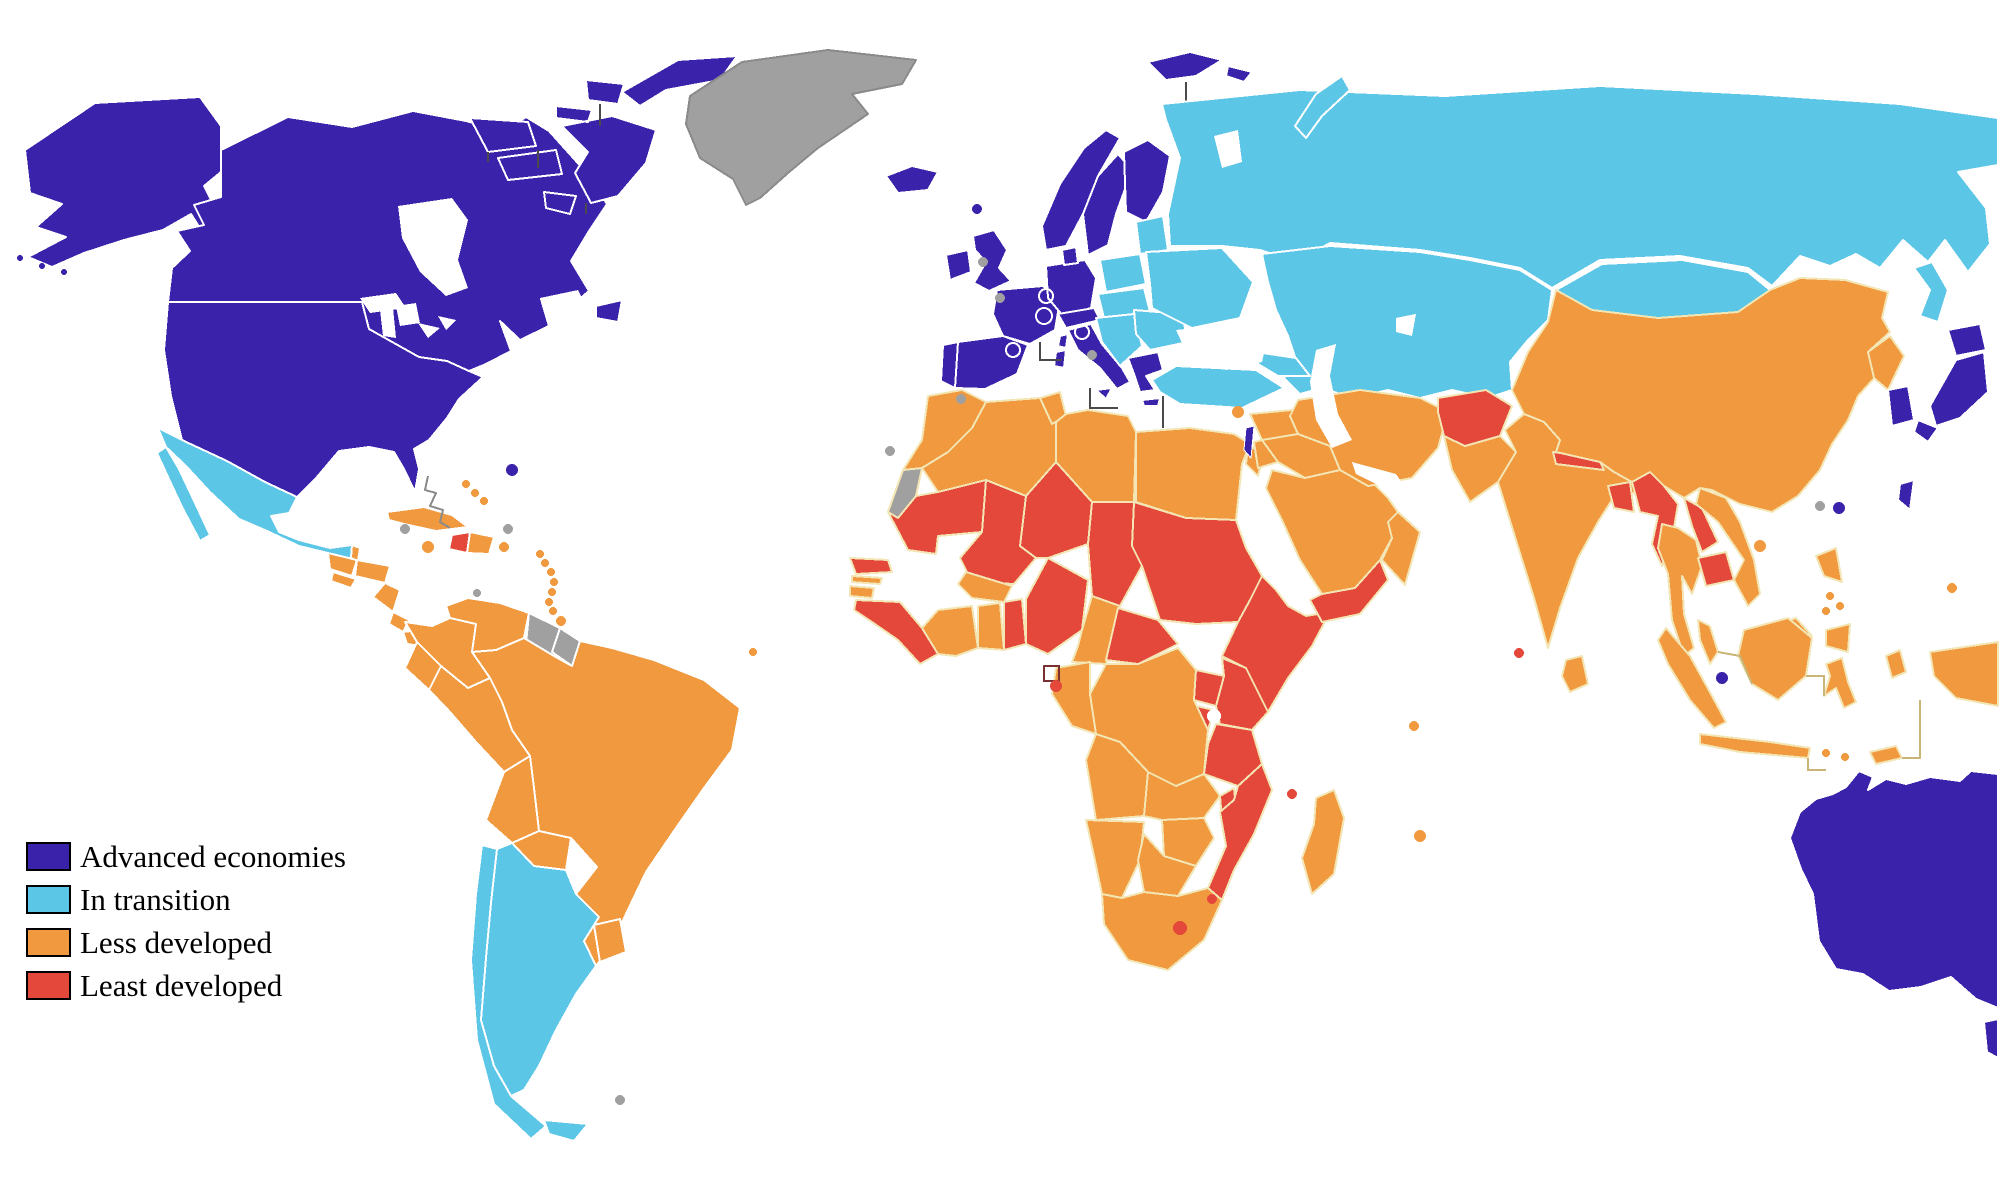 The image size is (2000, 1200). I want to click on region-guatemala, so click(342, 564).